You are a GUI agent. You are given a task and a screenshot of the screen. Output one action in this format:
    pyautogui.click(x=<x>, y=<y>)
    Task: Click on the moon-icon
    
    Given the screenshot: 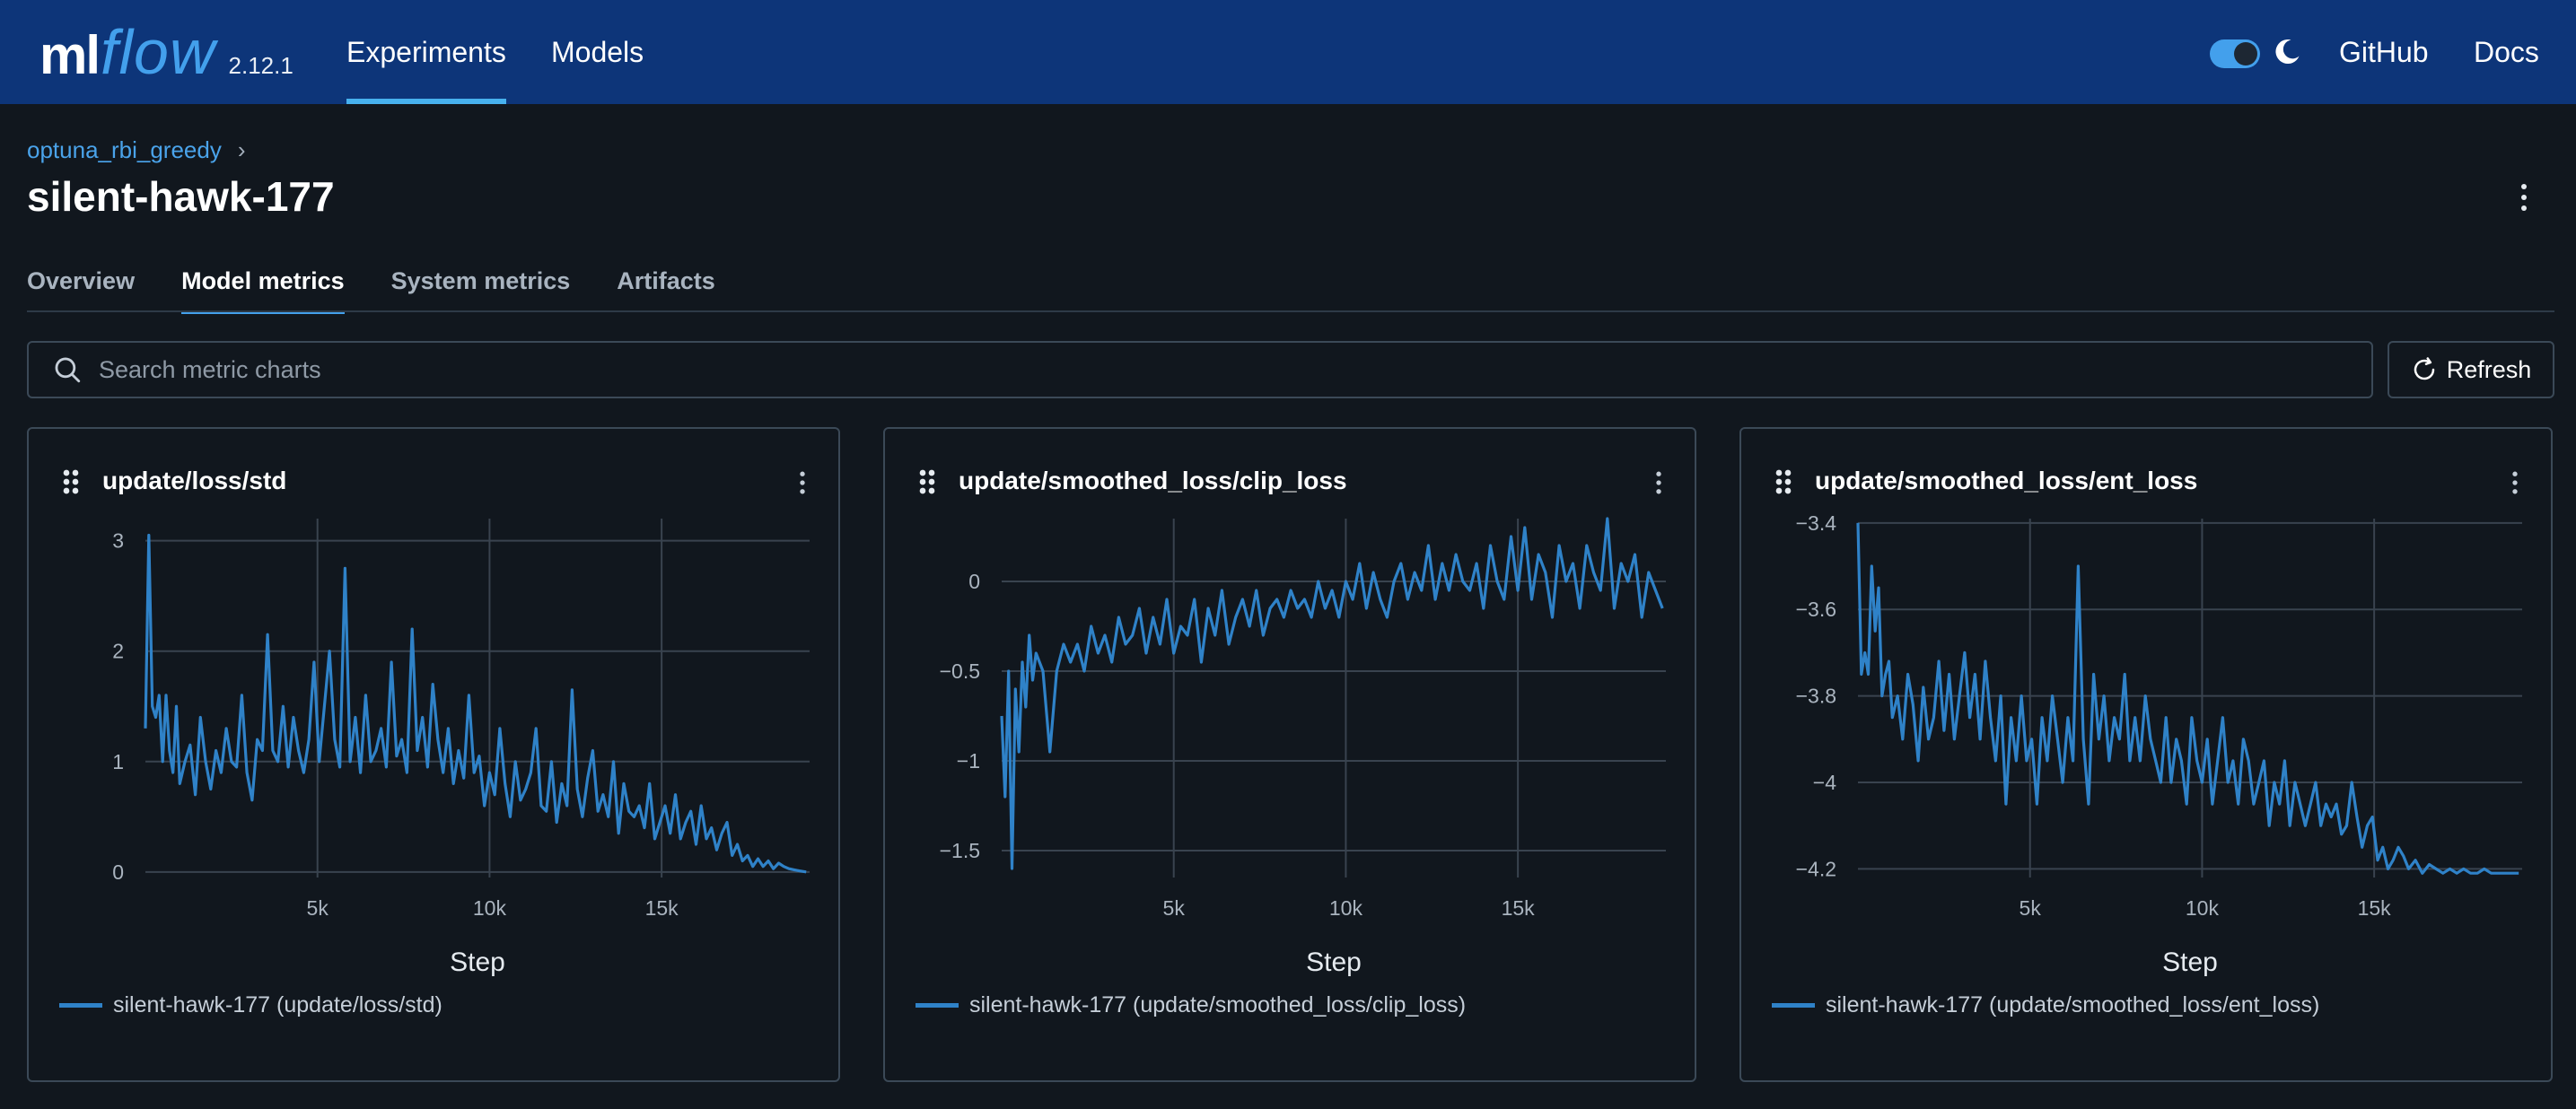 What is the action you would take?
    pyautogui.click(x=2287, y=52)
    